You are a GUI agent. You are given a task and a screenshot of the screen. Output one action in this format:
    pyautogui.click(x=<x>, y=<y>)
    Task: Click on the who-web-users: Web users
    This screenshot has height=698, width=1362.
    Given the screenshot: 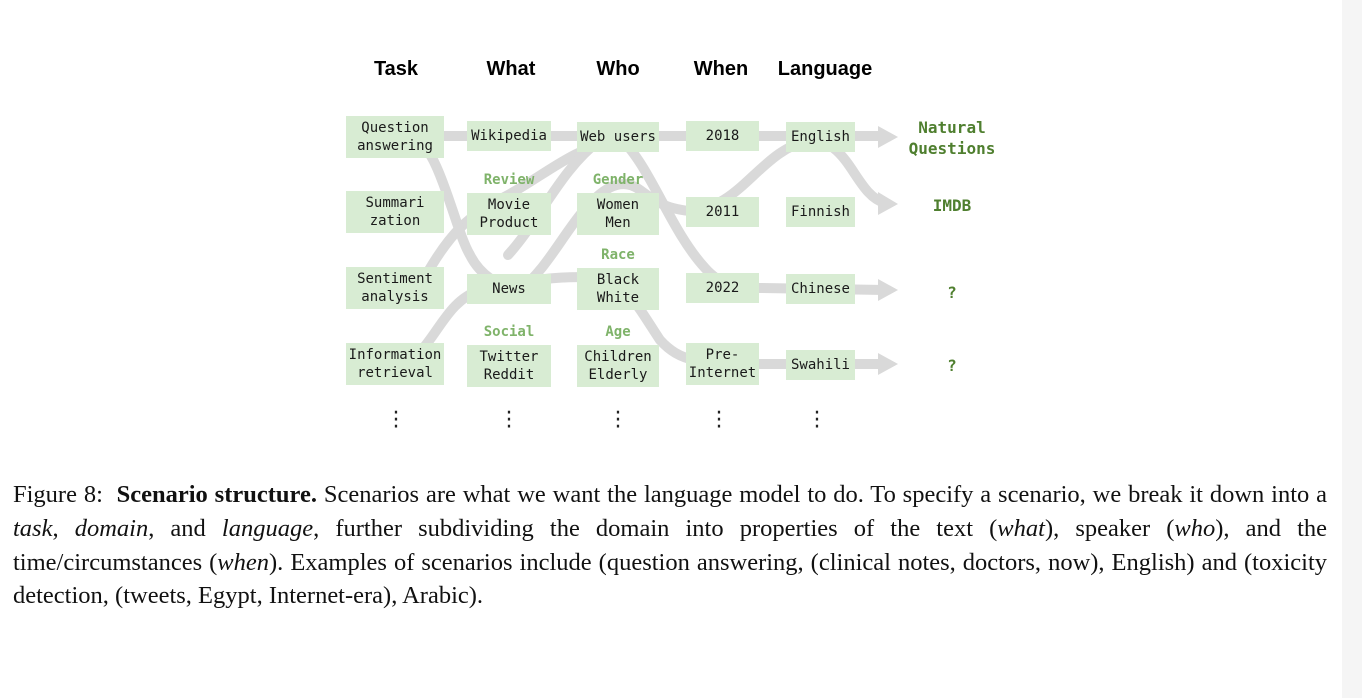 What is the action you would take?
    pyautogui.click(x=618, y=137)
    